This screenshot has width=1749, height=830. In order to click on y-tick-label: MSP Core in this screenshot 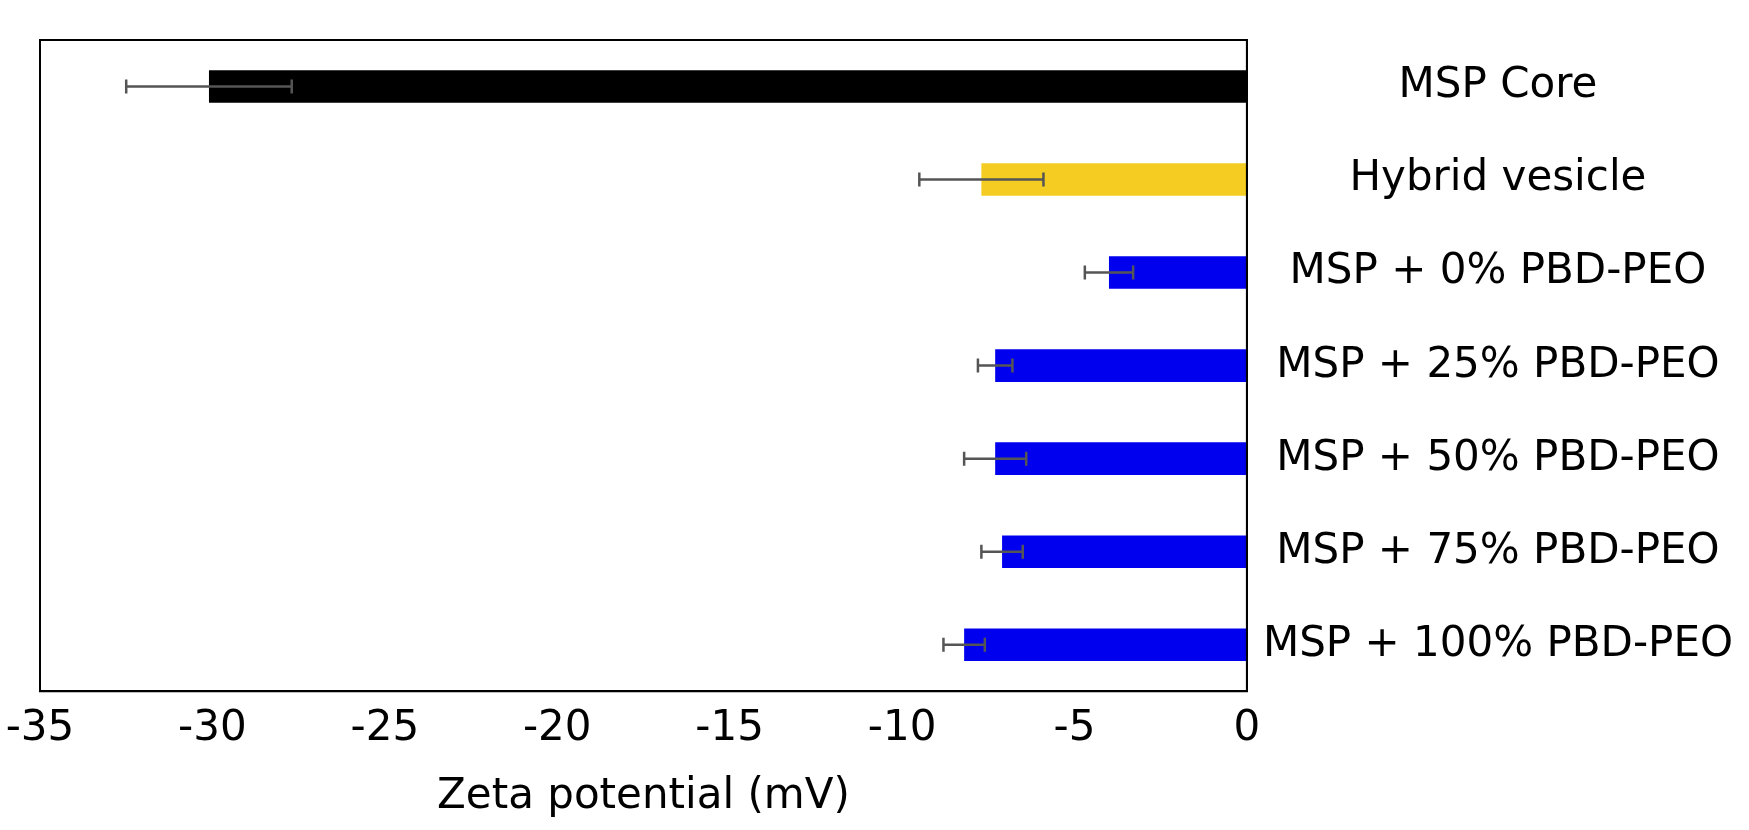, I will do `click(1498, 83)`.